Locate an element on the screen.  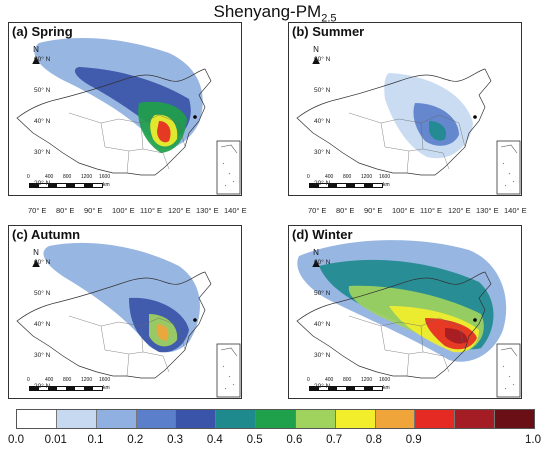
figure-title: Shenyang-PM2.5 is located at coordinates (275, 13).